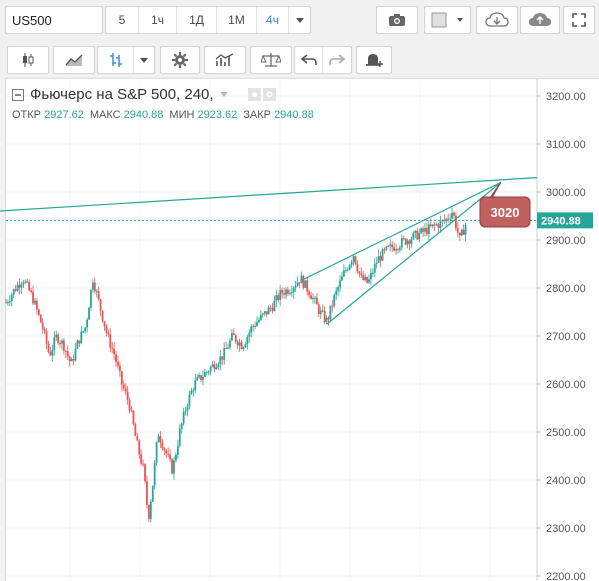  Describe the element at coordinates (579, 20) in the screenshot. I see `fullscreen-button` at that location.